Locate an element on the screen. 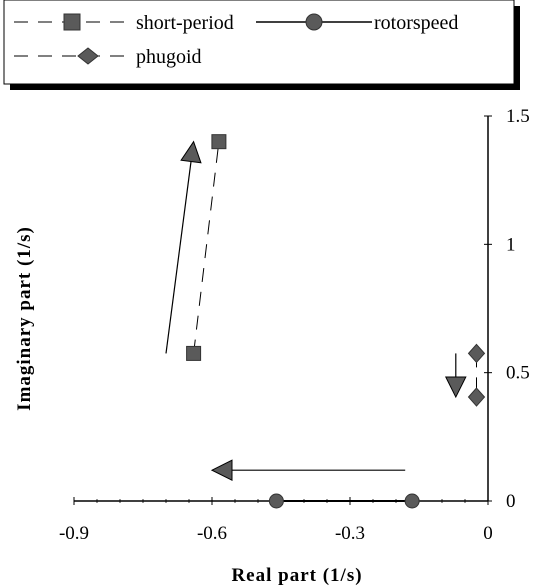  legend-entry-short-period: short-period is located at coordinates (124, 23).